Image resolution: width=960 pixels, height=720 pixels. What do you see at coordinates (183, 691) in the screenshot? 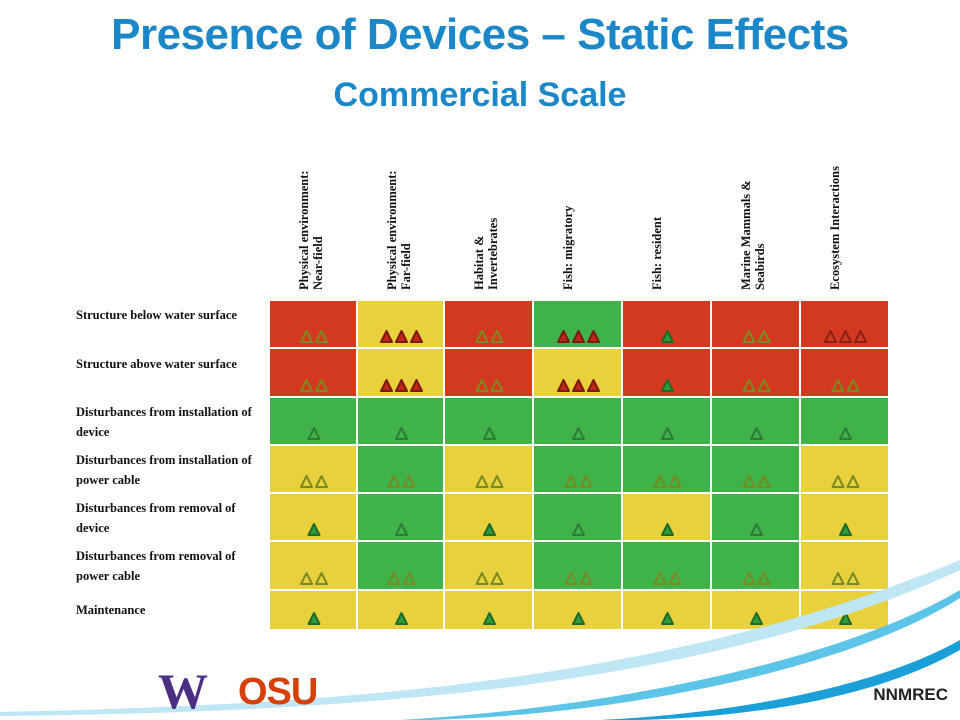
I see `uw-logo: W` at bounding box center [183, 691].